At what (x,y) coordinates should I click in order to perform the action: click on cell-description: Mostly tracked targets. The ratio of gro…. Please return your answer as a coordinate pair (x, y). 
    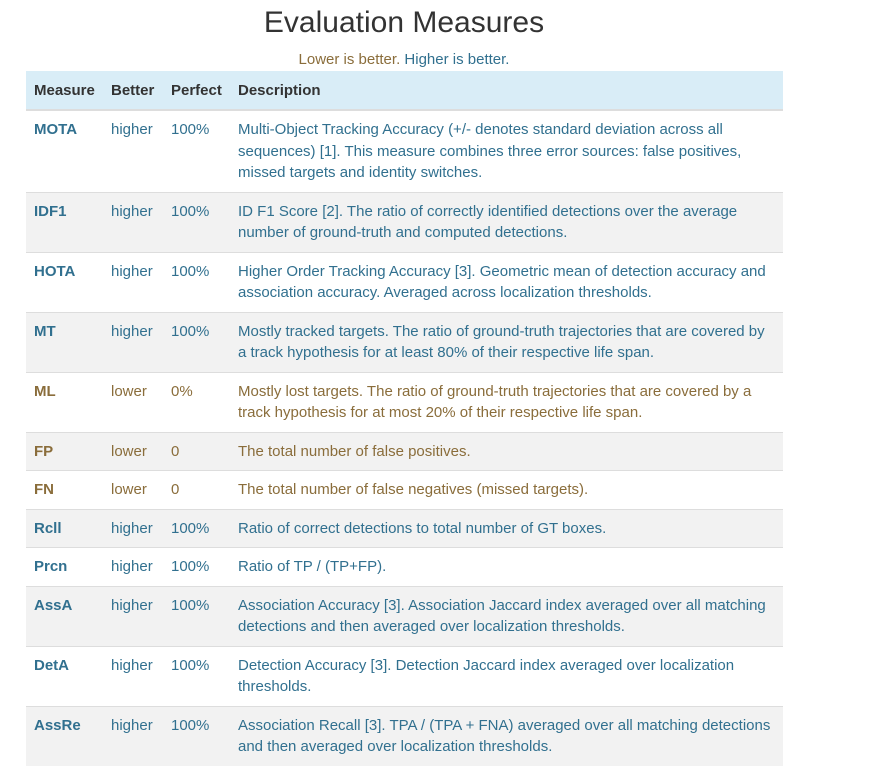
    Looking at the image, I should click on (506, 341).